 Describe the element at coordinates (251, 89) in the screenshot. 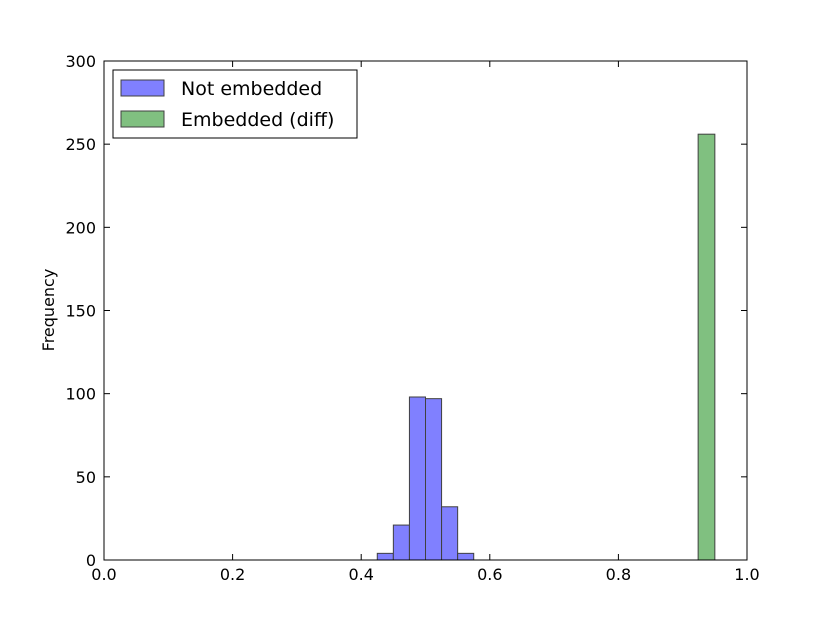

I see `legend-label: Not embedded` at that location.